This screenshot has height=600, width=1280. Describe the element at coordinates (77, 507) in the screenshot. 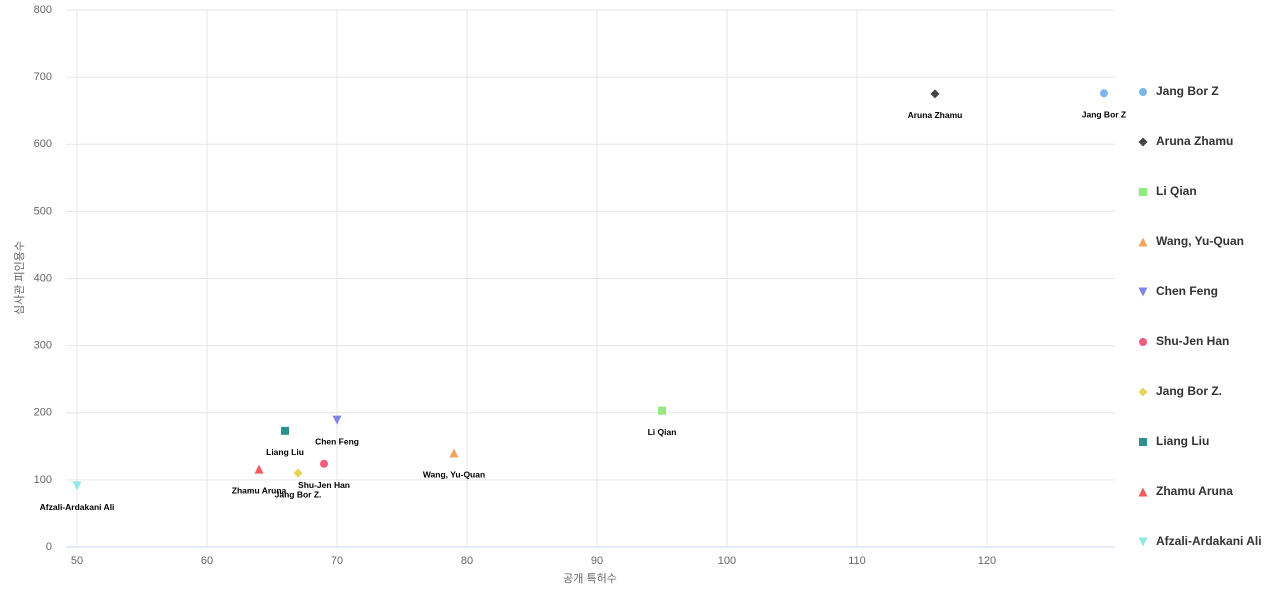

I see `data-label: Afzali-Ardakani Ali` at that location.